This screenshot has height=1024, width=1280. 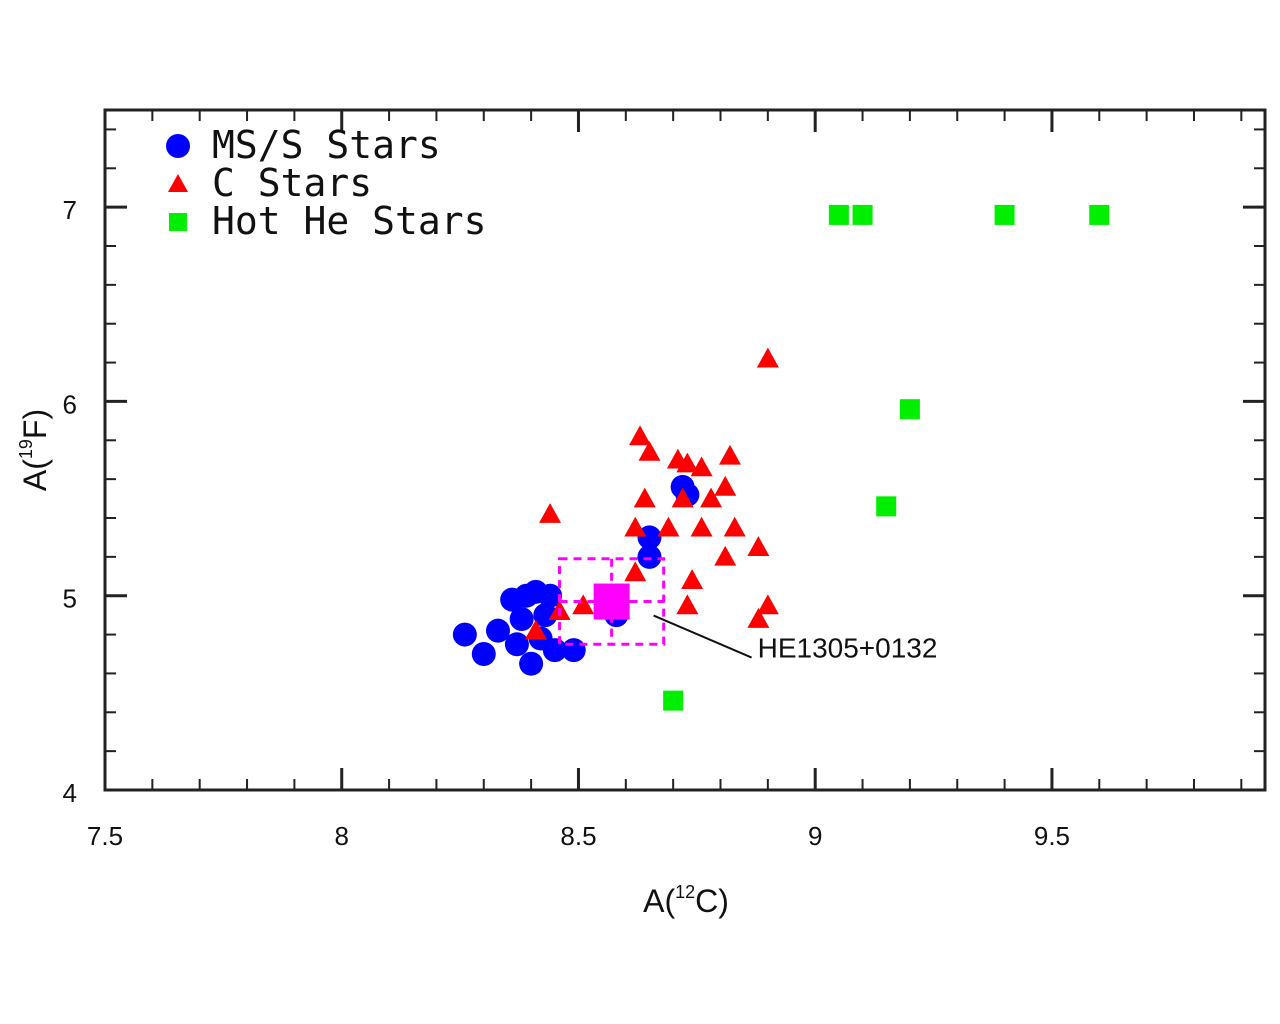 I want to click on circle-legend-swatch, so click(x=178, y=146).